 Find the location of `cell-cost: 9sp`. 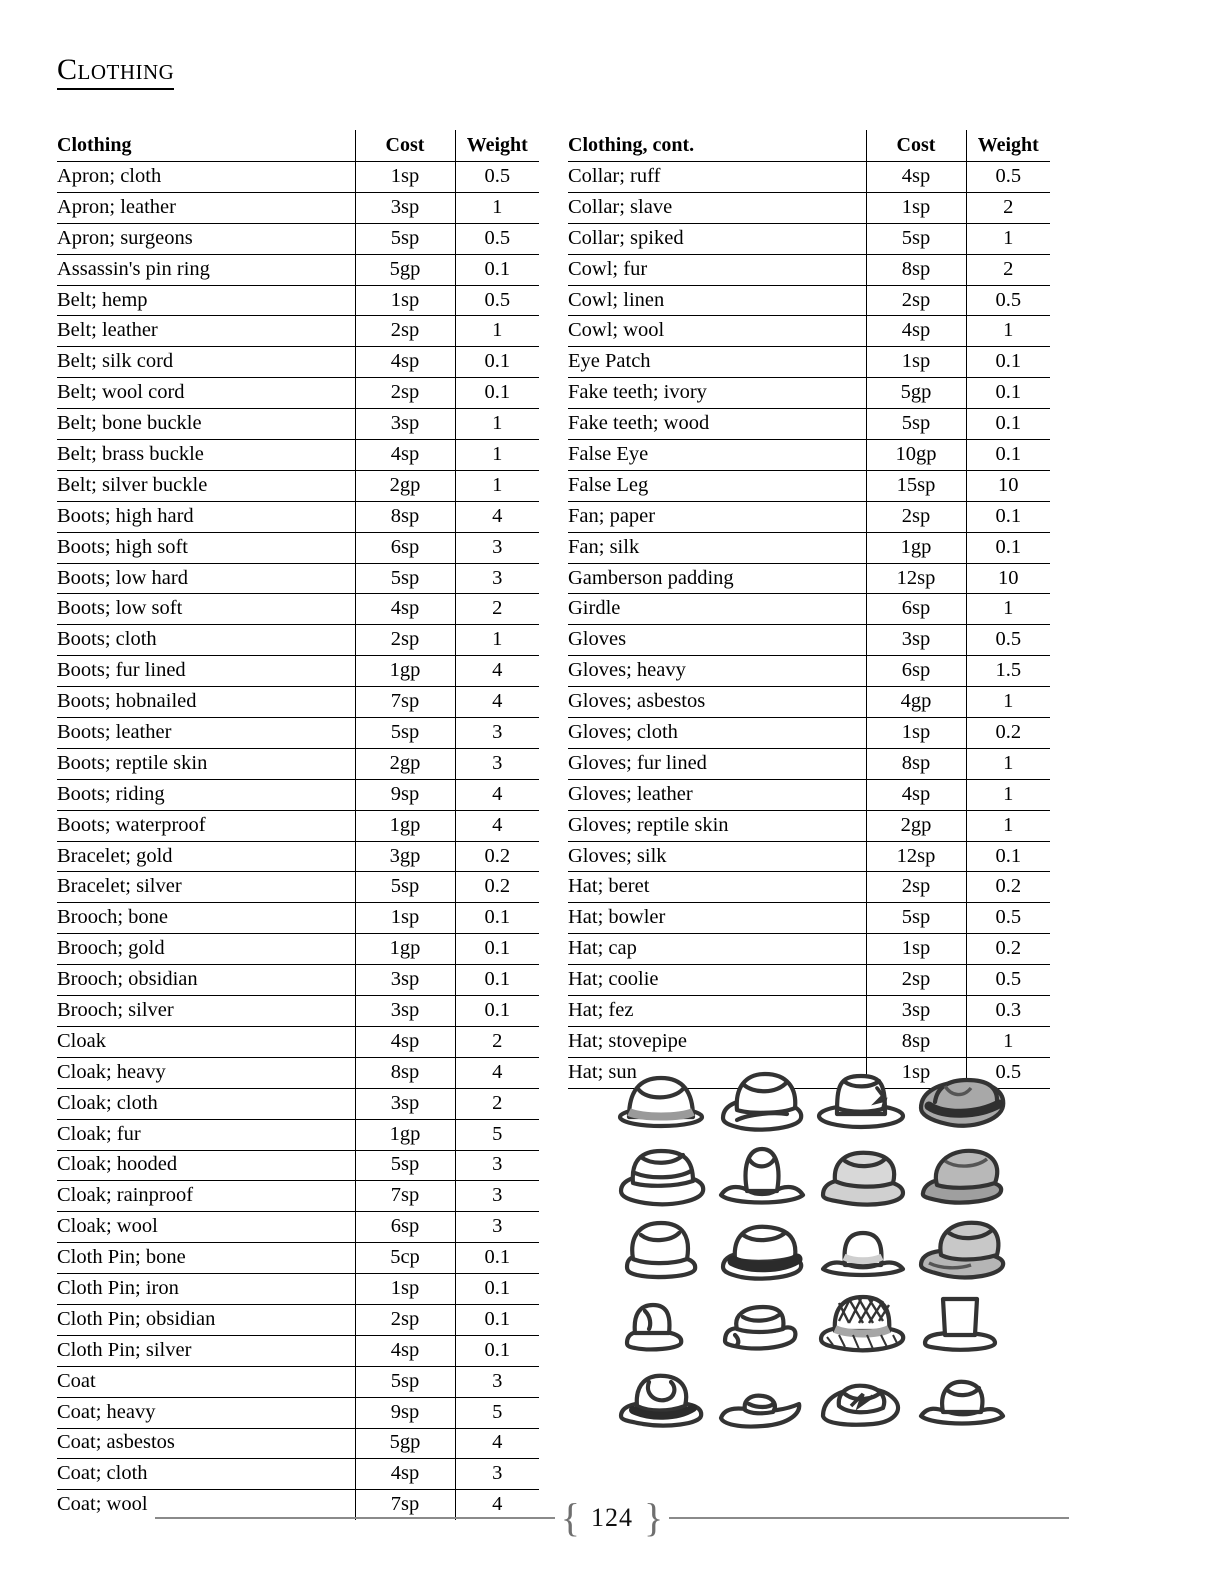

cell-cost: 9sp is located at coordinates (404, 795).